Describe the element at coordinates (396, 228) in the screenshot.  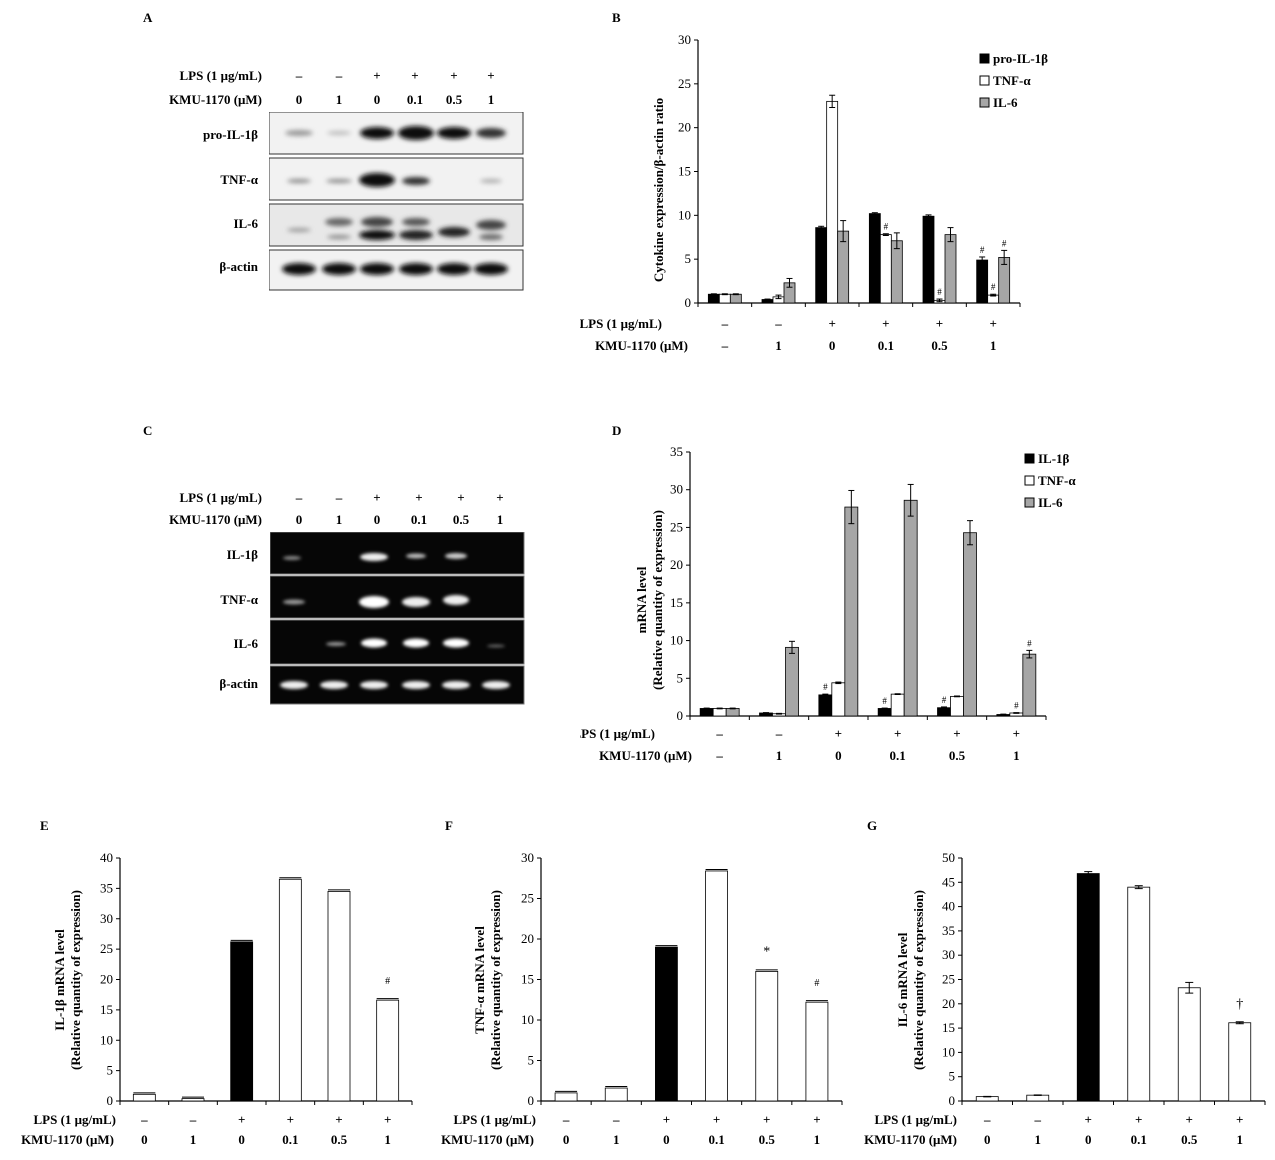
I see `band-row-il6` at that location.